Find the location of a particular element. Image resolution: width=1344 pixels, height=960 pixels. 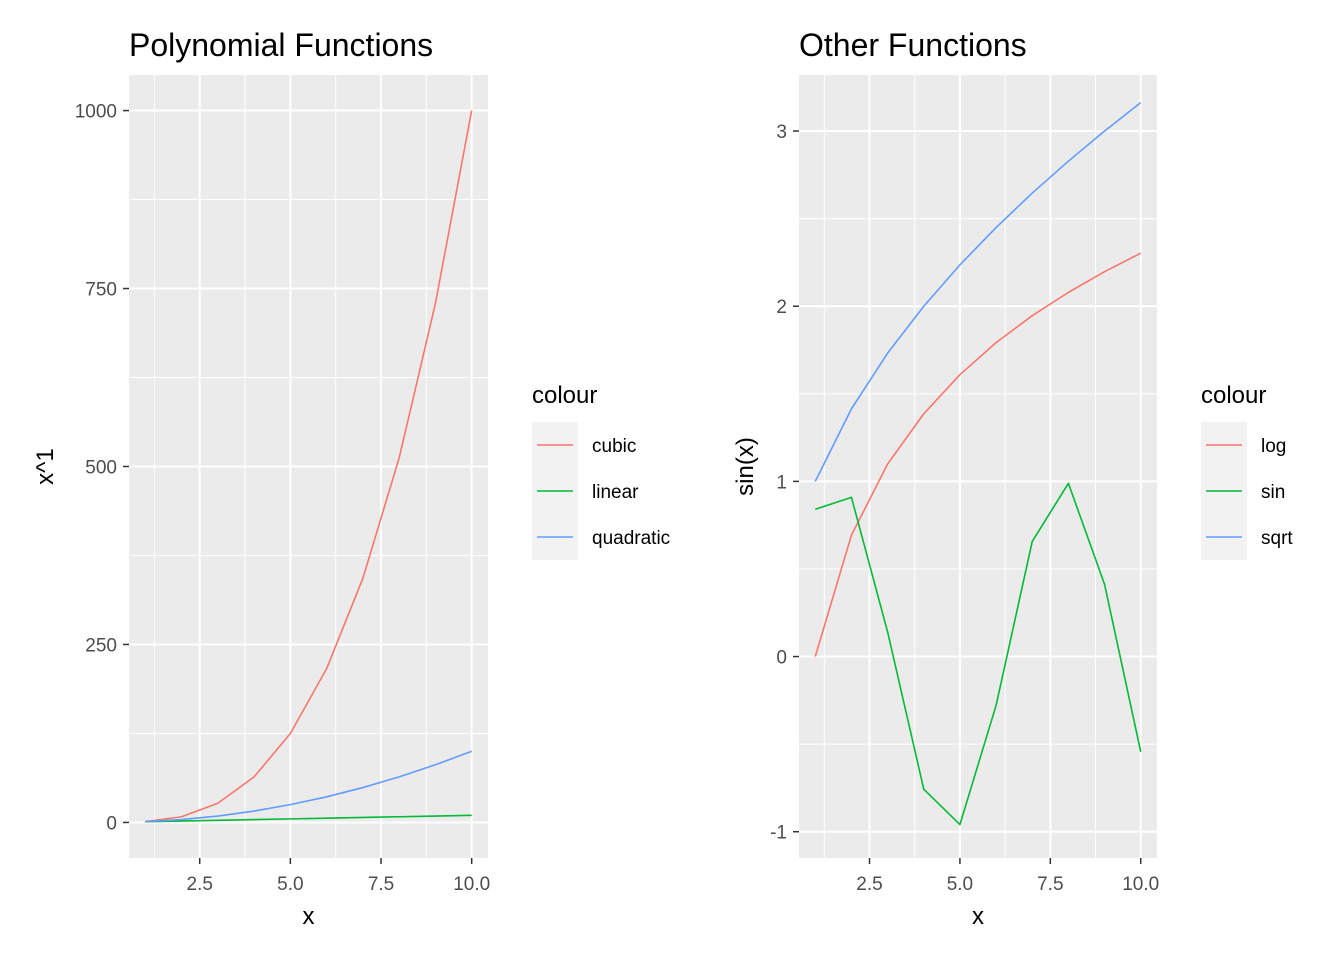

y-tick-label: 1 is located at coordinates (781, 482).